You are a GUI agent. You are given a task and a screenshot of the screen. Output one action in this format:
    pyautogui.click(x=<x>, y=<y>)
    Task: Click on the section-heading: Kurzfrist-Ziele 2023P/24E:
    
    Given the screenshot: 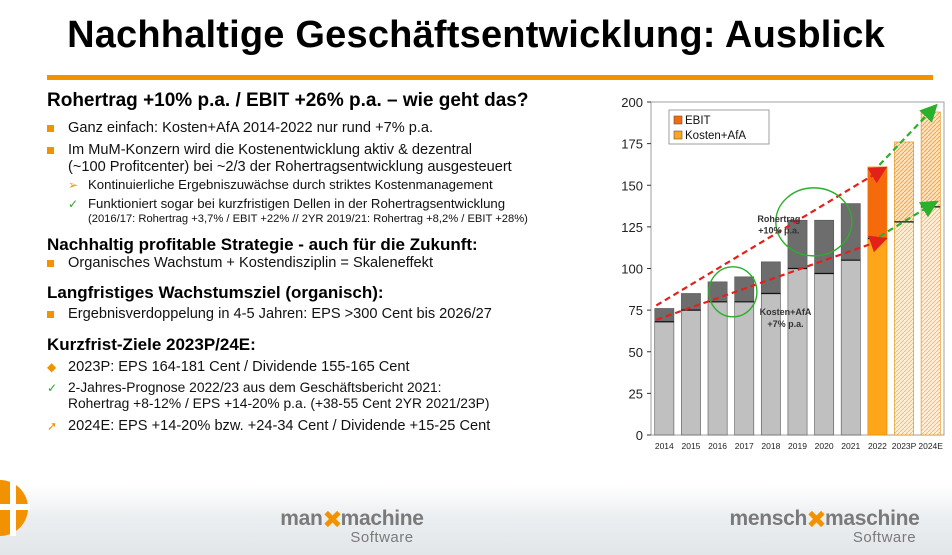 What is the action you would take?
    pyautogui.click(x=151, y=344)
    